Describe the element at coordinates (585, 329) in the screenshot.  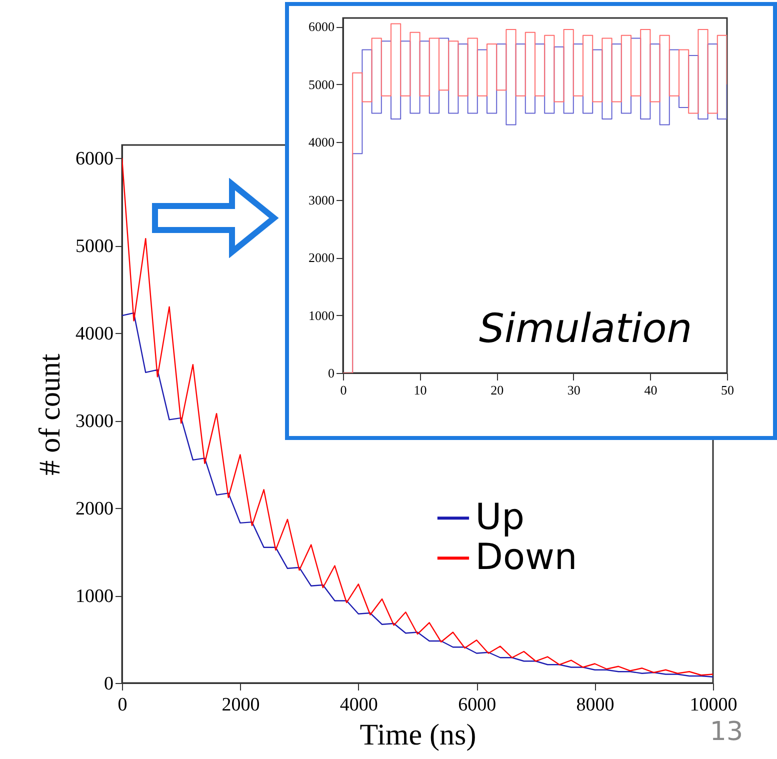
I see `annotation: Simulation` at that location.